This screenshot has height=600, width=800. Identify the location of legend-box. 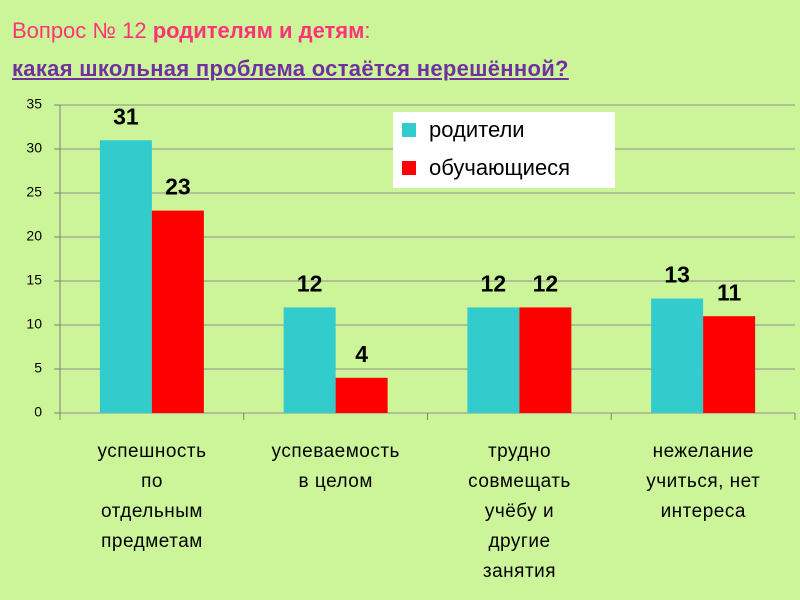
(504, 150).